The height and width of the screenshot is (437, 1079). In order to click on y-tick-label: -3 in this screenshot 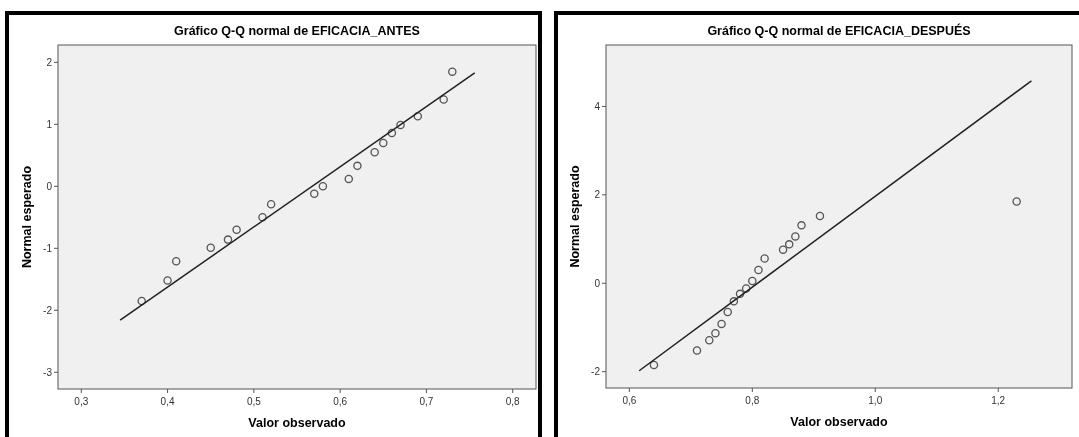, I will do `click(48, 372)`.